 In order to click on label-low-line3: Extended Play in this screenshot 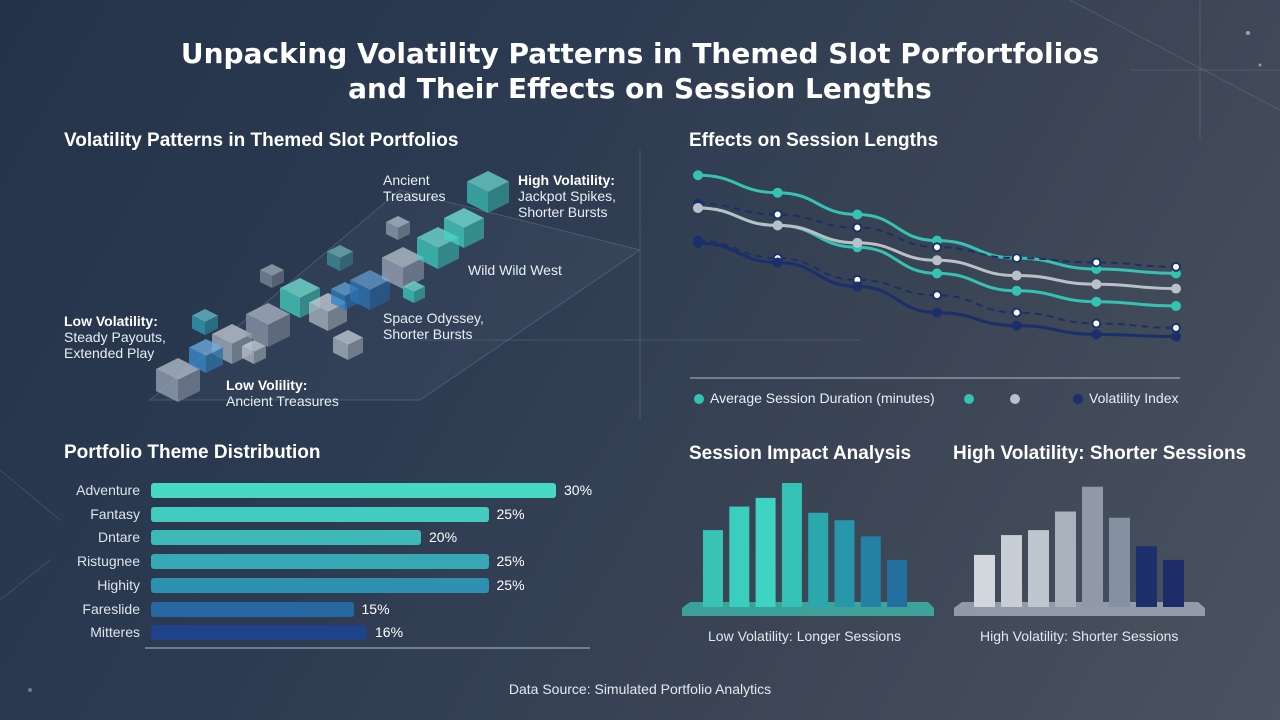, I will do `click(109, 353)`.